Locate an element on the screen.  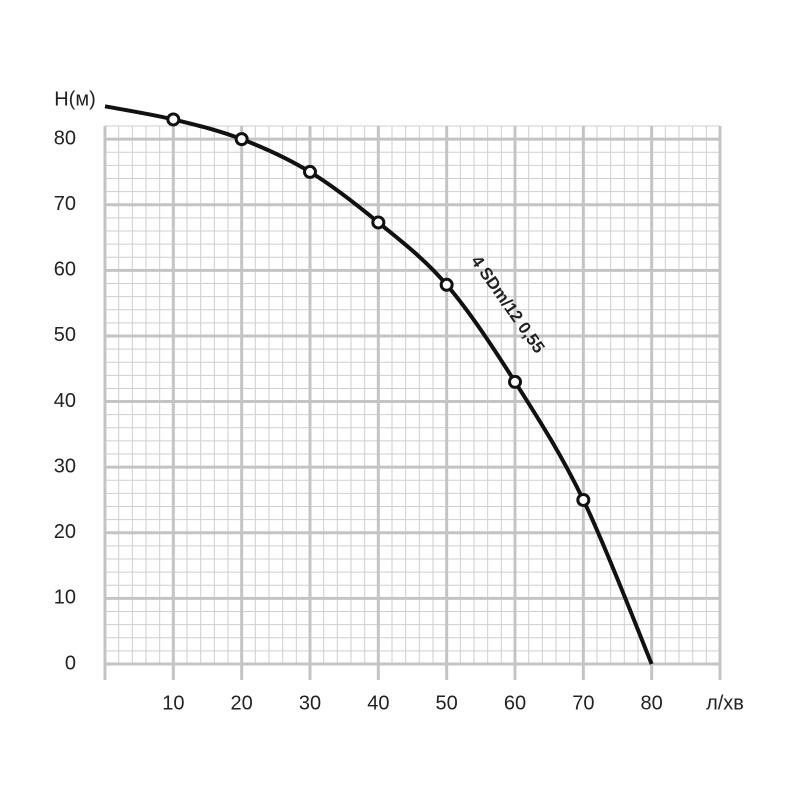
y-tick-label: 0 is located at coordinates (70, 663).